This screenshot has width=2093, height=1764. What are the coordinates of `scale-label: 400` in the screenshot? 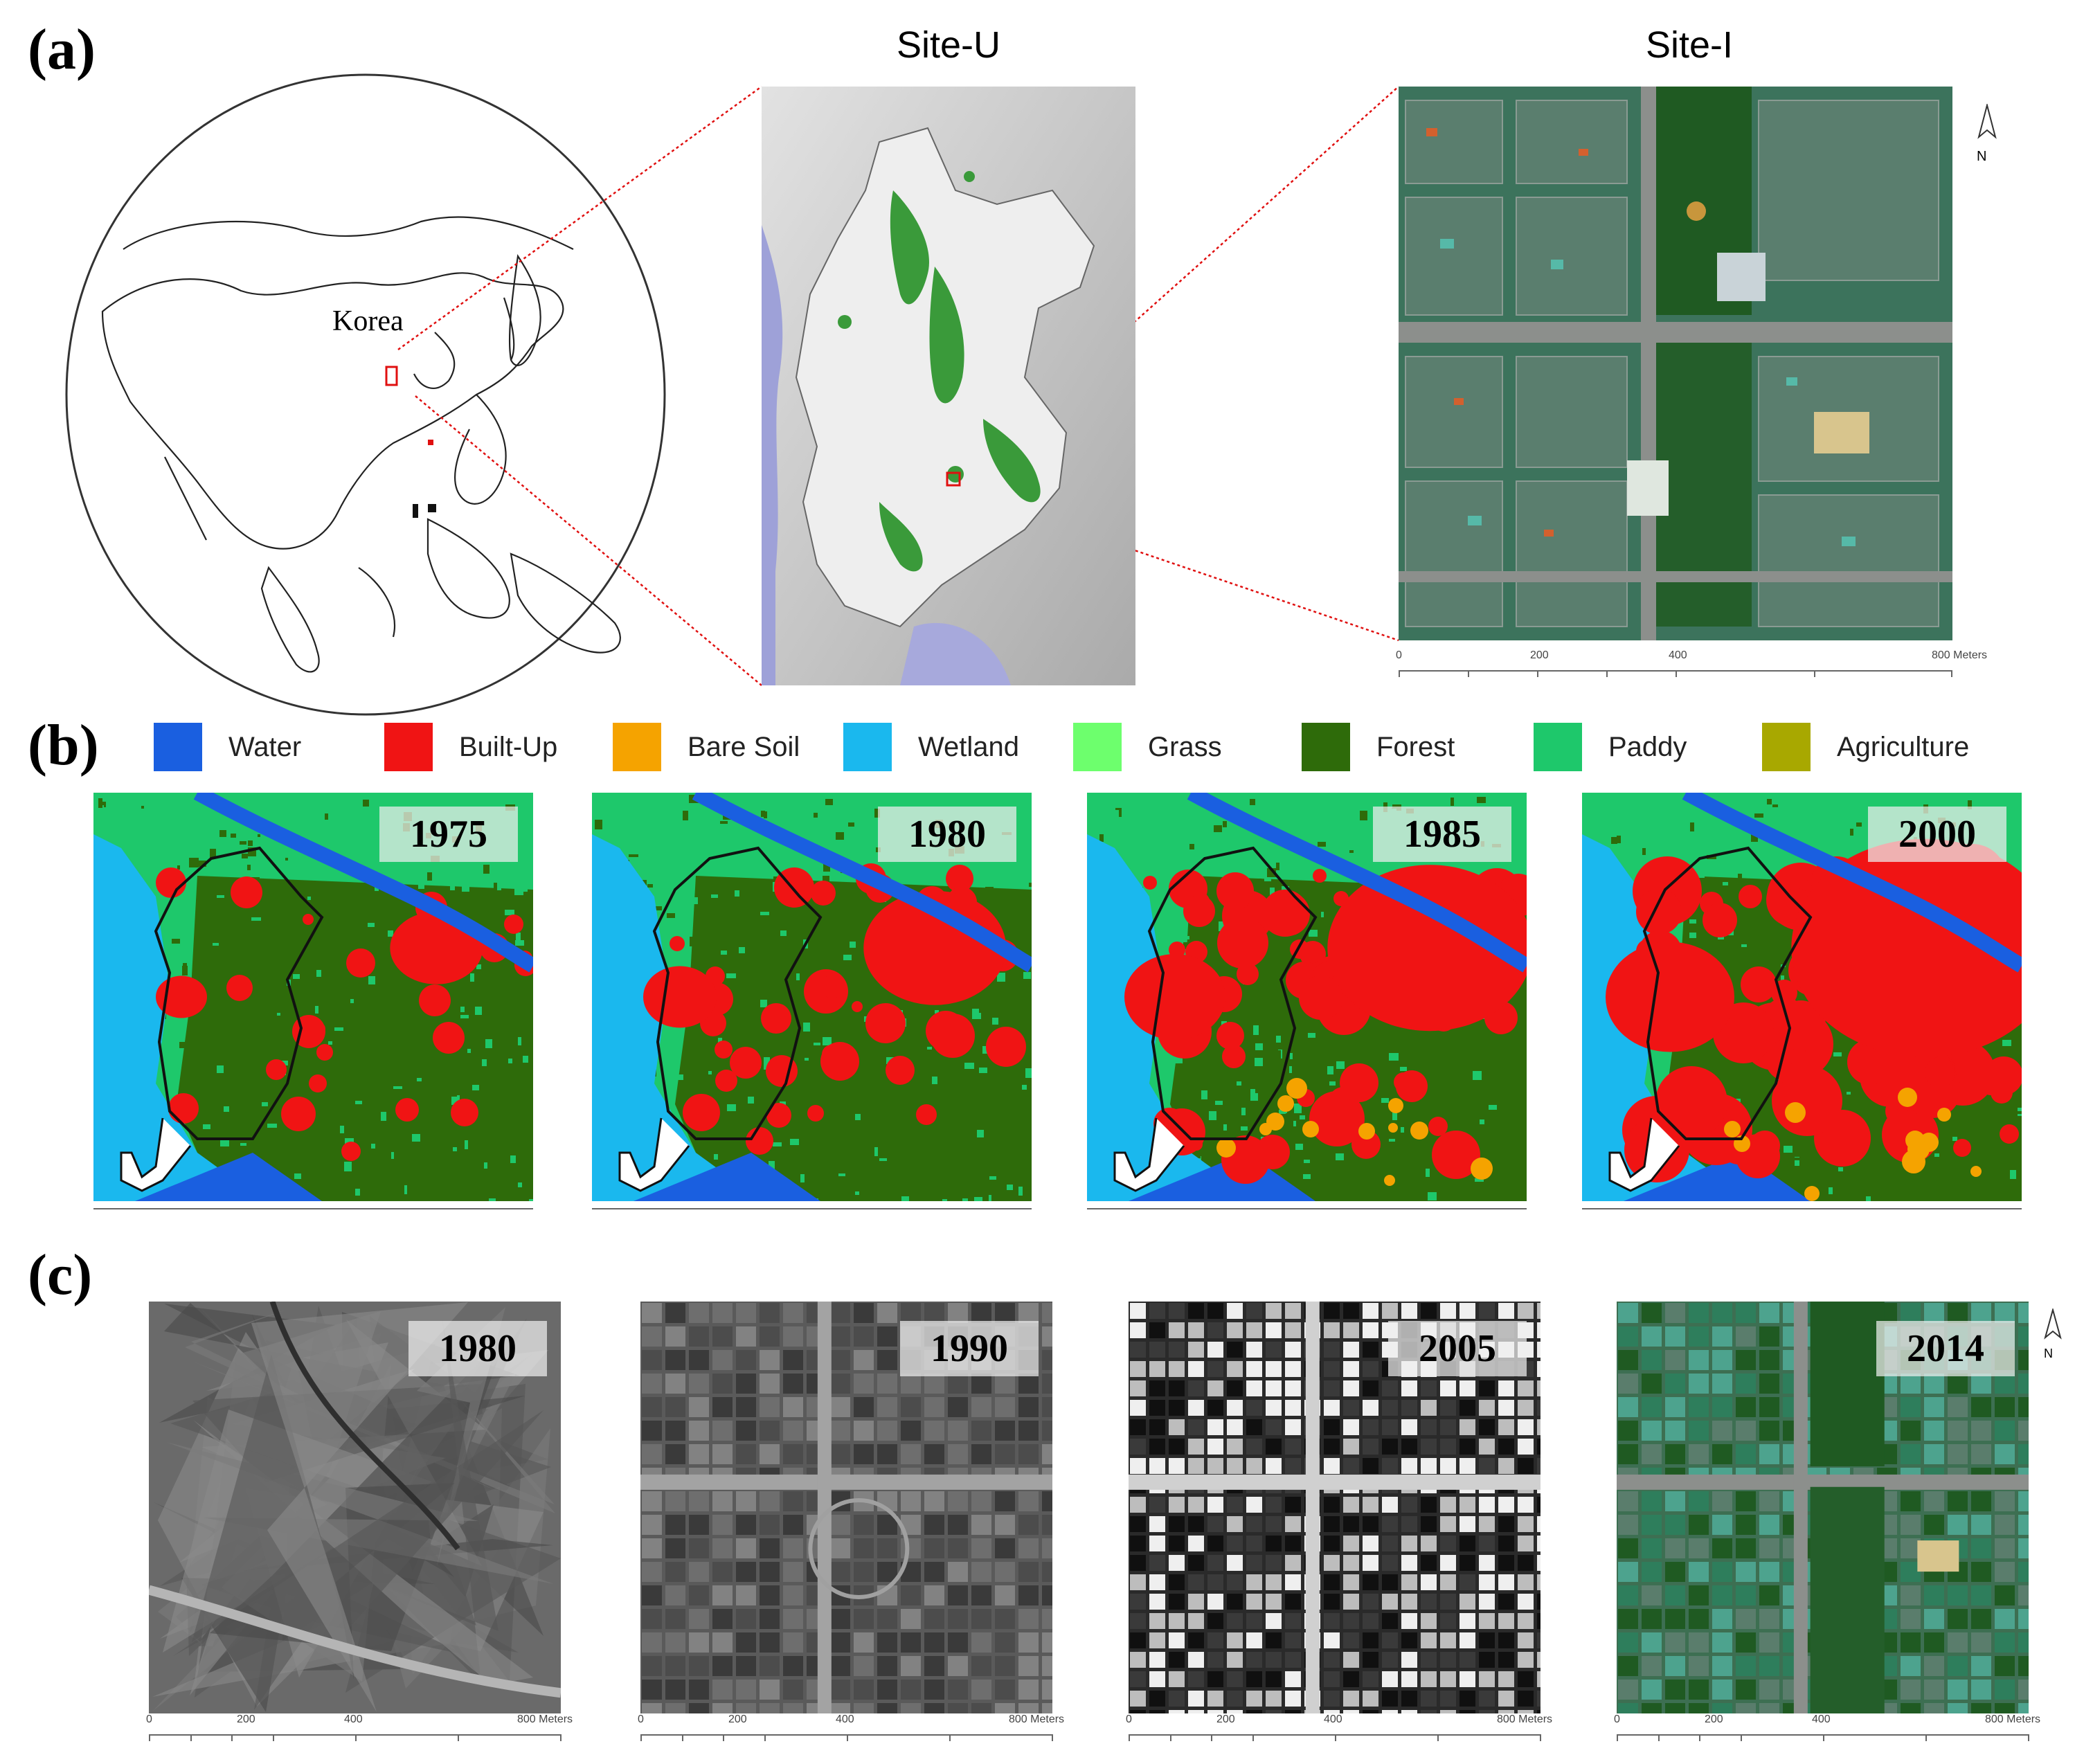 It's located at (1822, 1719).